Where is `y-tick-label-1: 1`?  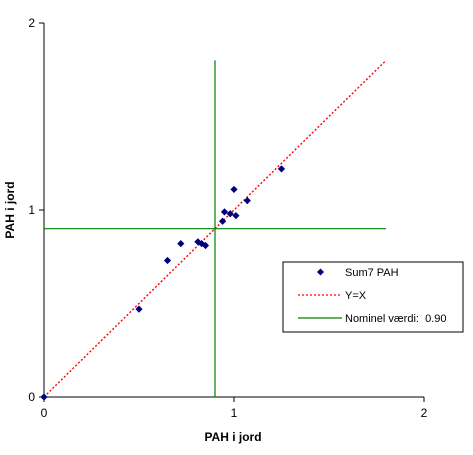
y-tick-label-1: 1 is located at coordinates (31, 210).